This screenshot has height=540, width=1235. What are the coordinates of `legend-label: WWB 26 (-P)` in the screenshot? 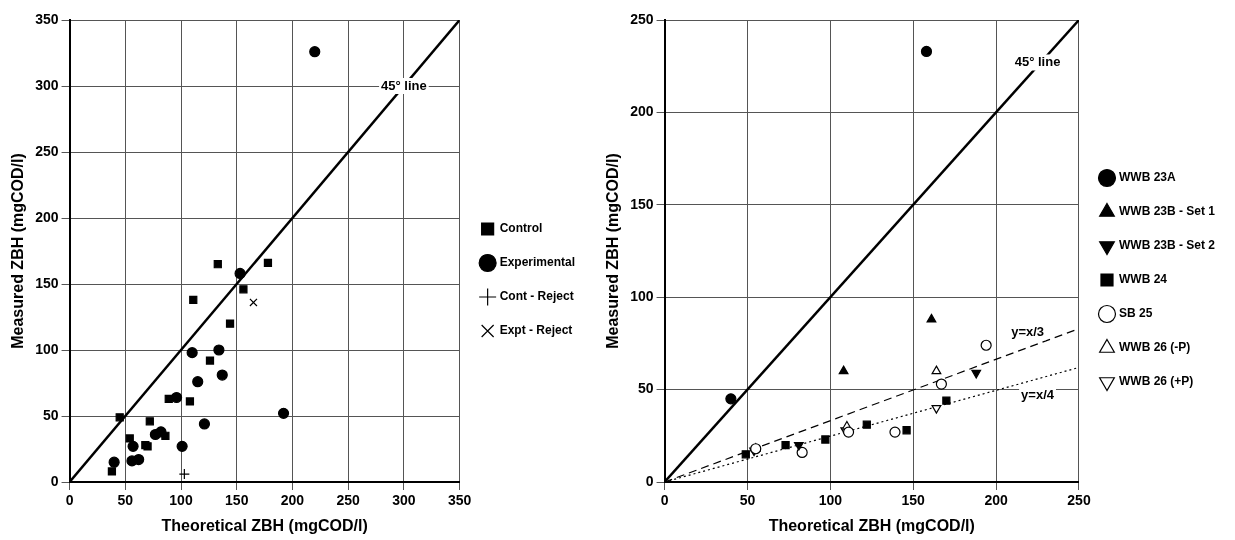 It's located at (1154, 347).